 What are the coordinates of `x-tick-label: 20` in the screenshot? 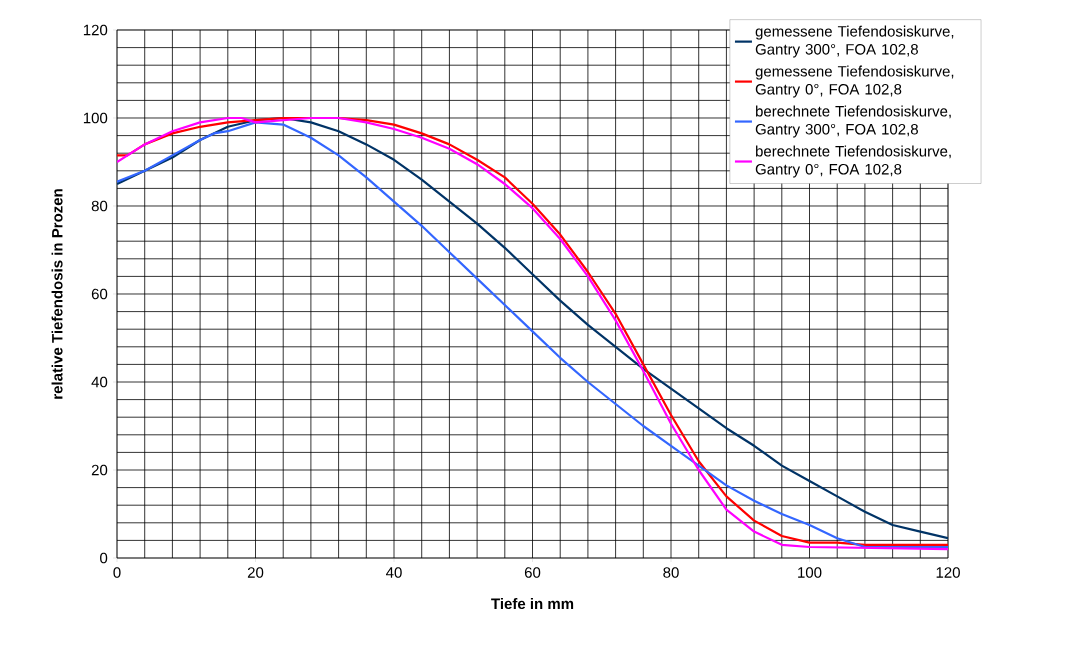 It's located at (255, 572).